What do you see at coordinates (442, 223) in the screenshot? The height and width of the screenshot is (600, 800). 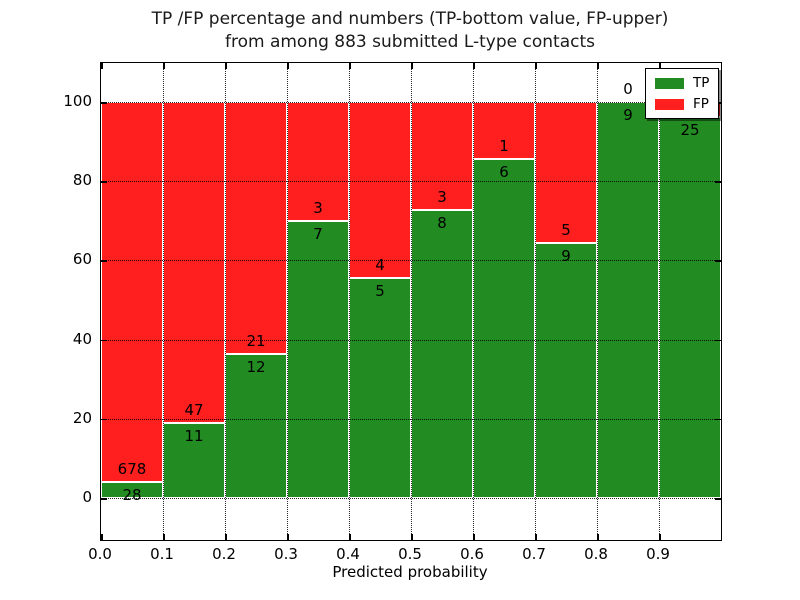 I see `tp-count-label: 8` at bounding box center [442, 223].